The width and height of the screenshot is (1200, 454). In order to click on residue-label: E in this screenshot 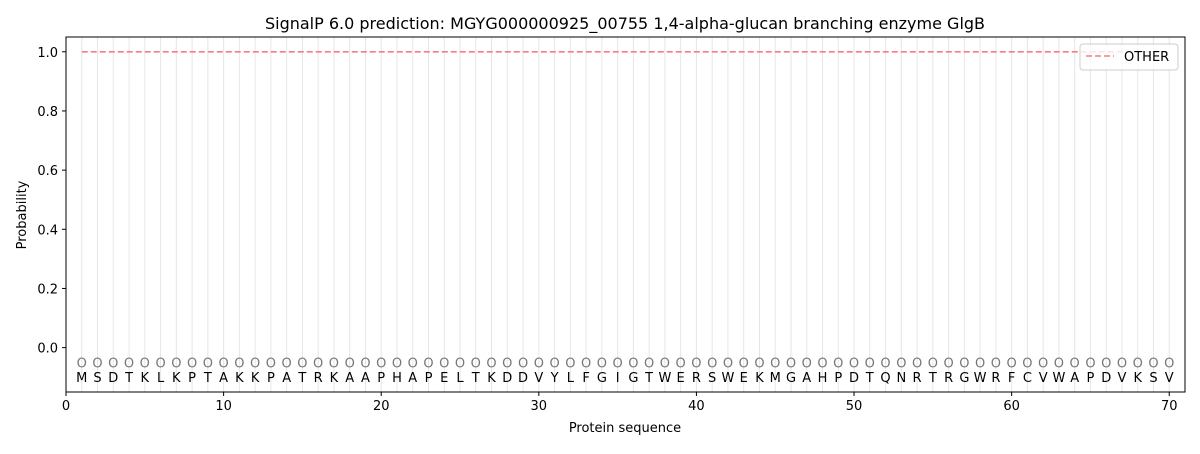, I will do `click(444, 378)`.